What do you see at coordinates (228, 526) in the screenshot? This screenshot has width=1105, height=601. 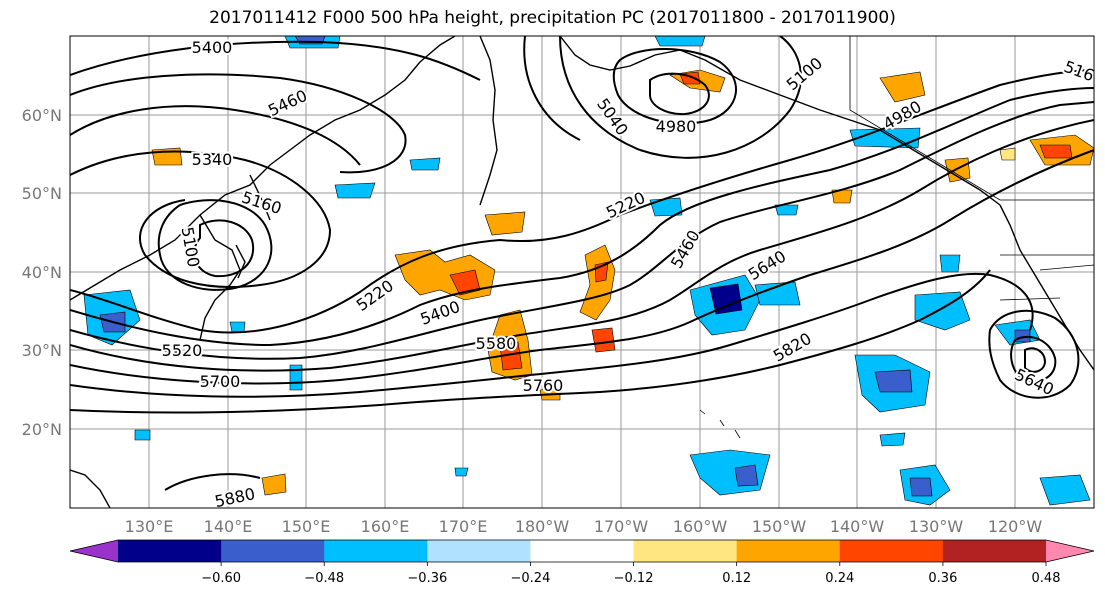 I see `lon-tick-label: 140°E` at bounding box center [228, 526].